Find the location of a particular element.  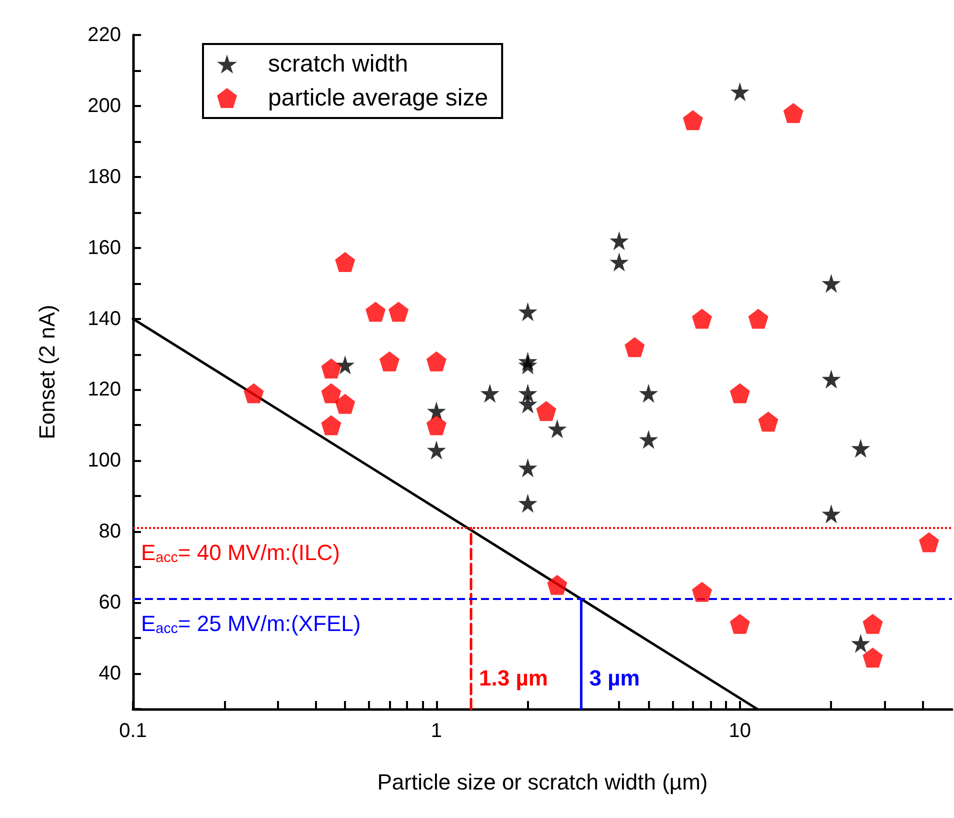

y-tick-label: 80 is located at coordinates (109, 531).